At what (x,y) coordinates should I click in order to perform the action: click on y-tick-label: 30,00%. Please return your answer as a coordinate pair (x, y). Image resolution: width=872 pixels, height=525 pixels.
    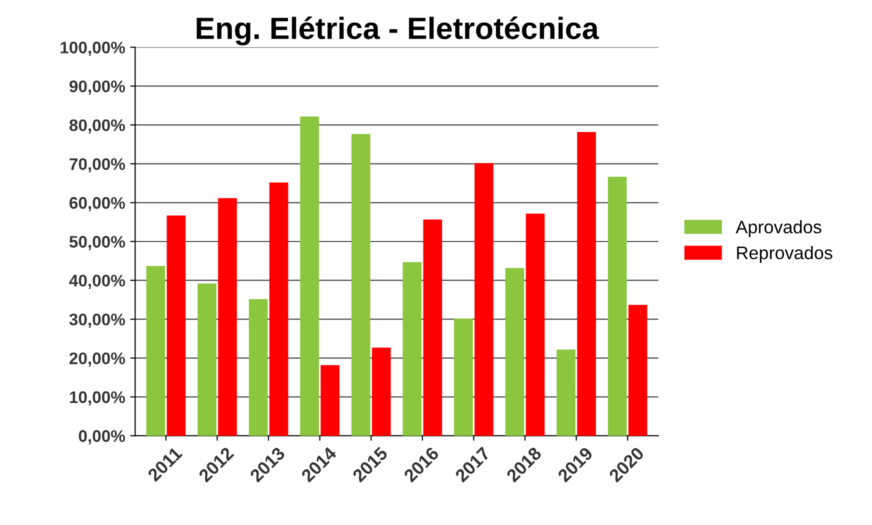
    Looking at the image, I should click on (97, 321).